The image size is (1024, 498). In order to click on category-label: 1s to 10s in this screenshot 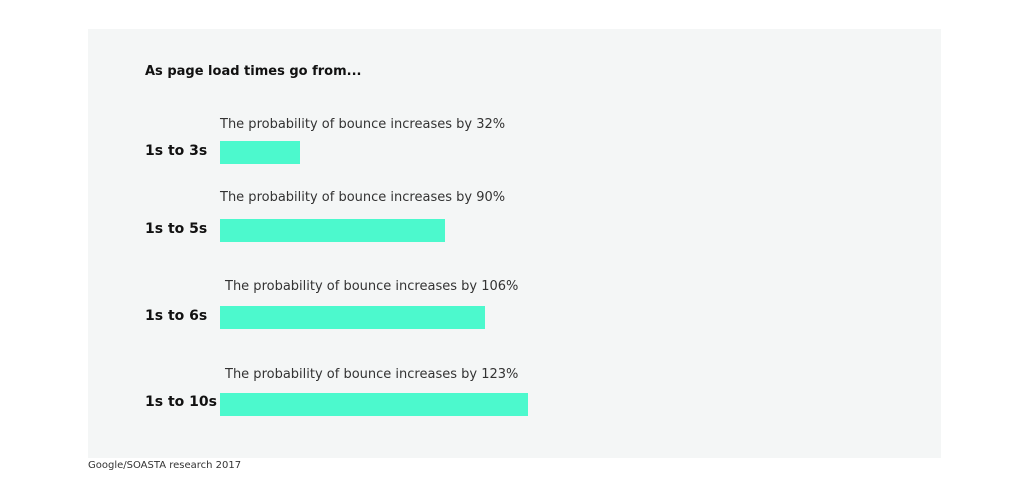, I will do `click(181, 402)`.